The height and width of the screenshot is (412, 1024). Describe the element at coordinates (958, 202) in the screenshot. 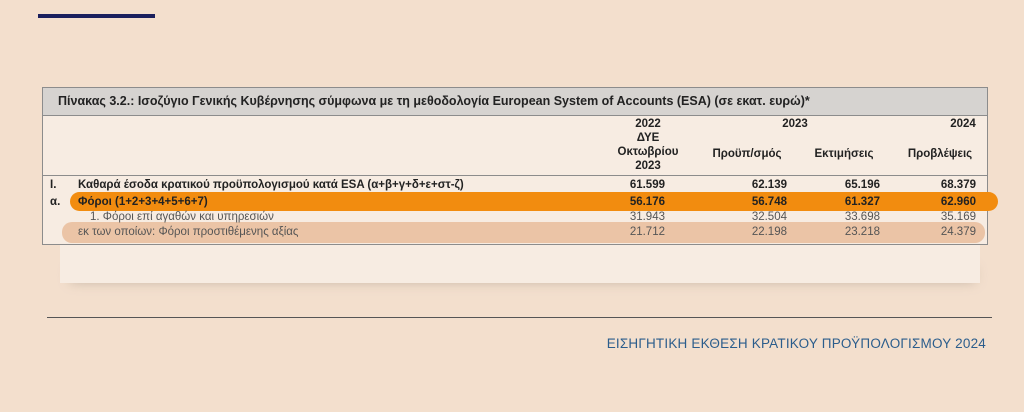

I see `cell-value: 62.960` at that location.